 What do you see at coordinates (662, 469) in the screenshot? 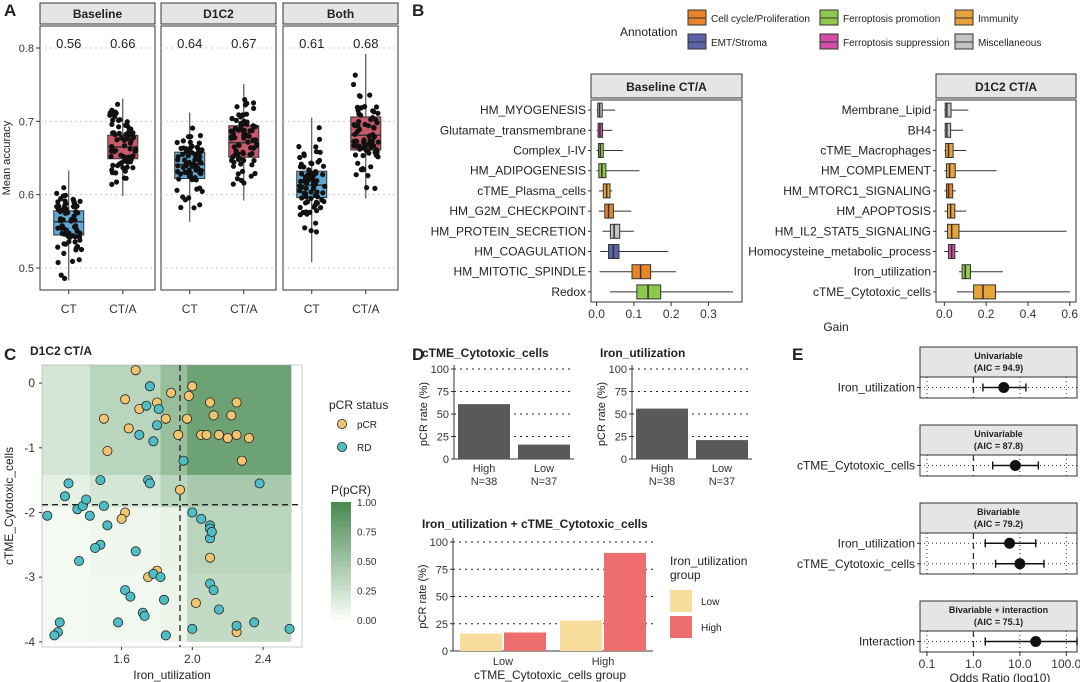
I see `x-tick-label: High` at bounding box center [662, 469].